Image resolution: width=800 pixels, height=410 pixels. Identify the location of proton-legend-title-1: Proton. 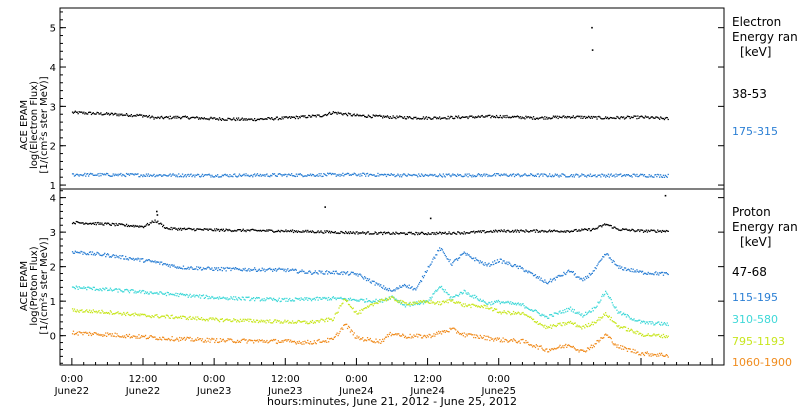
(751, 212).